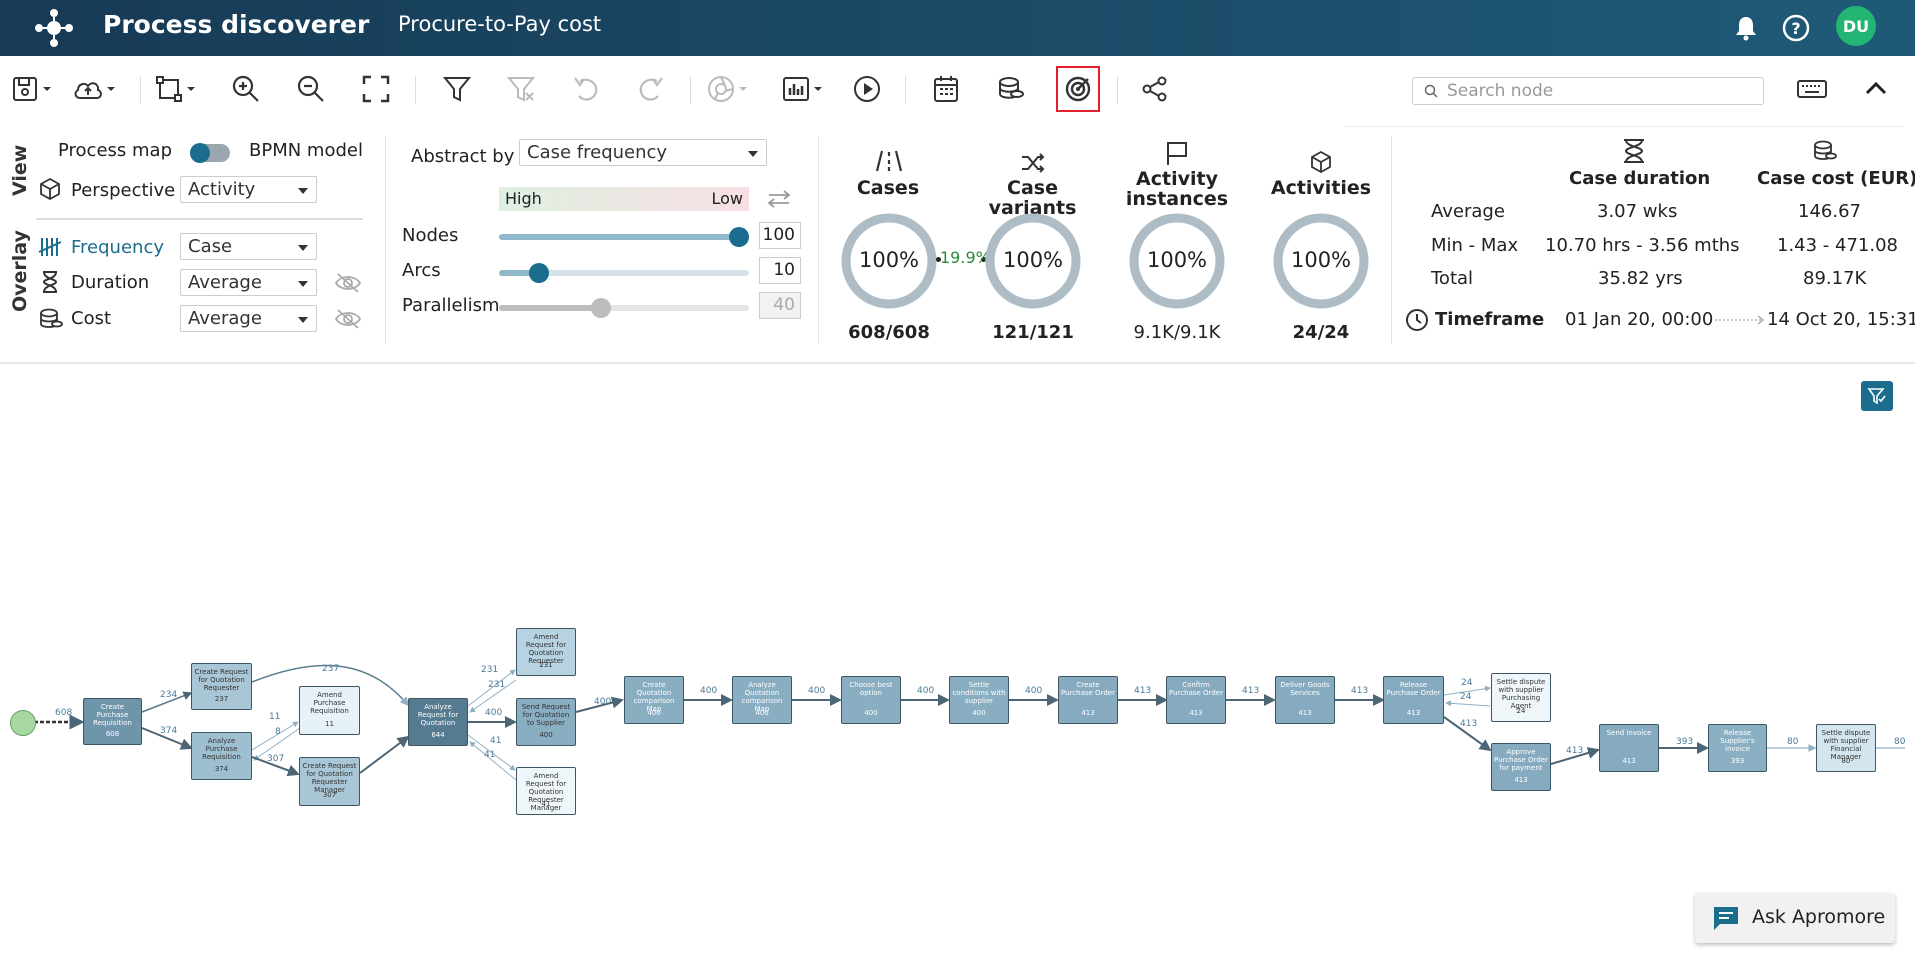  What do you see at coordinates (95, 89) in the screenshot?
I see `upload-button` at bounding box center [95, 89].